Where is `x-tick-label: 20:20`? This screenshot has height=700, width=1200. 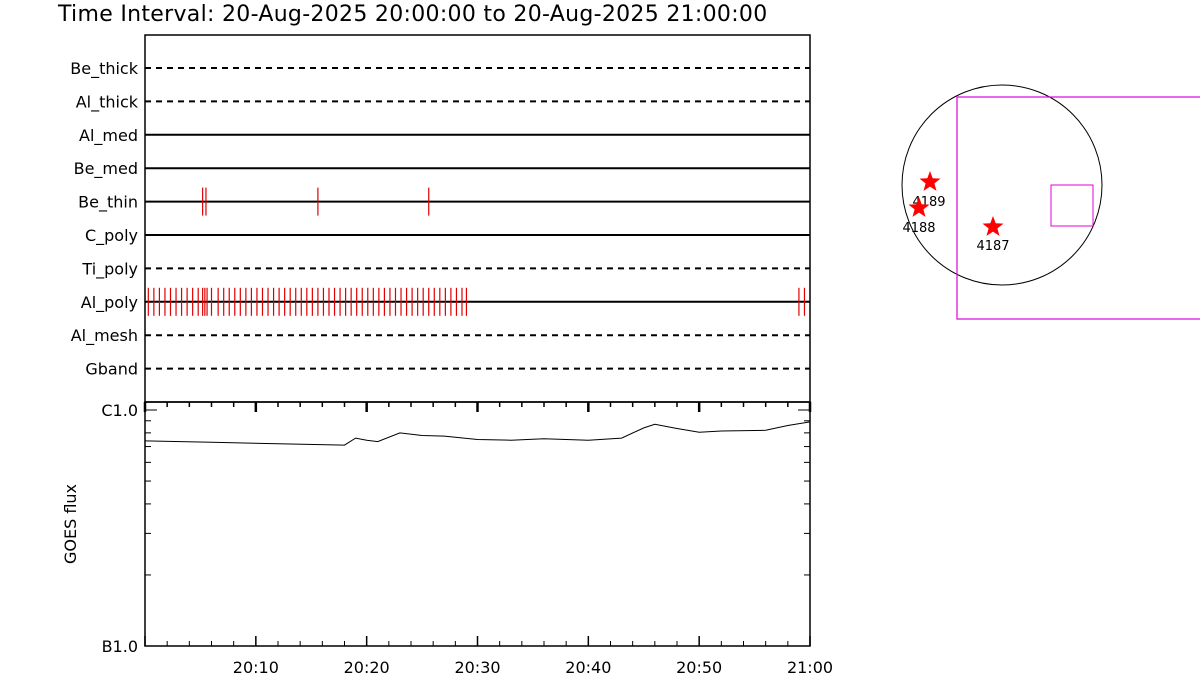
x-tick-label: 20:20 is located at coordinates (367, 667).